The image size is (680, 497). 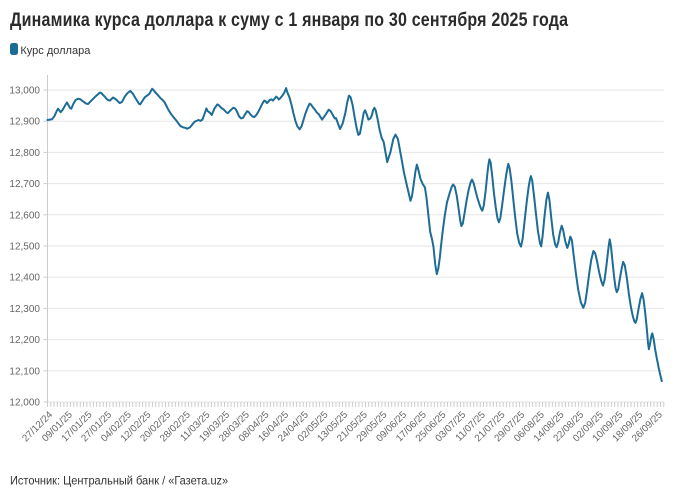 I want to click on svg-text: 12,600, so click(x=24, y=215).